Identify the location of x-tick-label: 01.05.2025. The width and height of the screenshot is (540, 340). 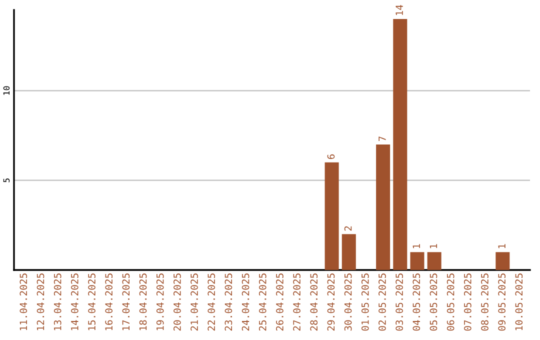
(365, 302).